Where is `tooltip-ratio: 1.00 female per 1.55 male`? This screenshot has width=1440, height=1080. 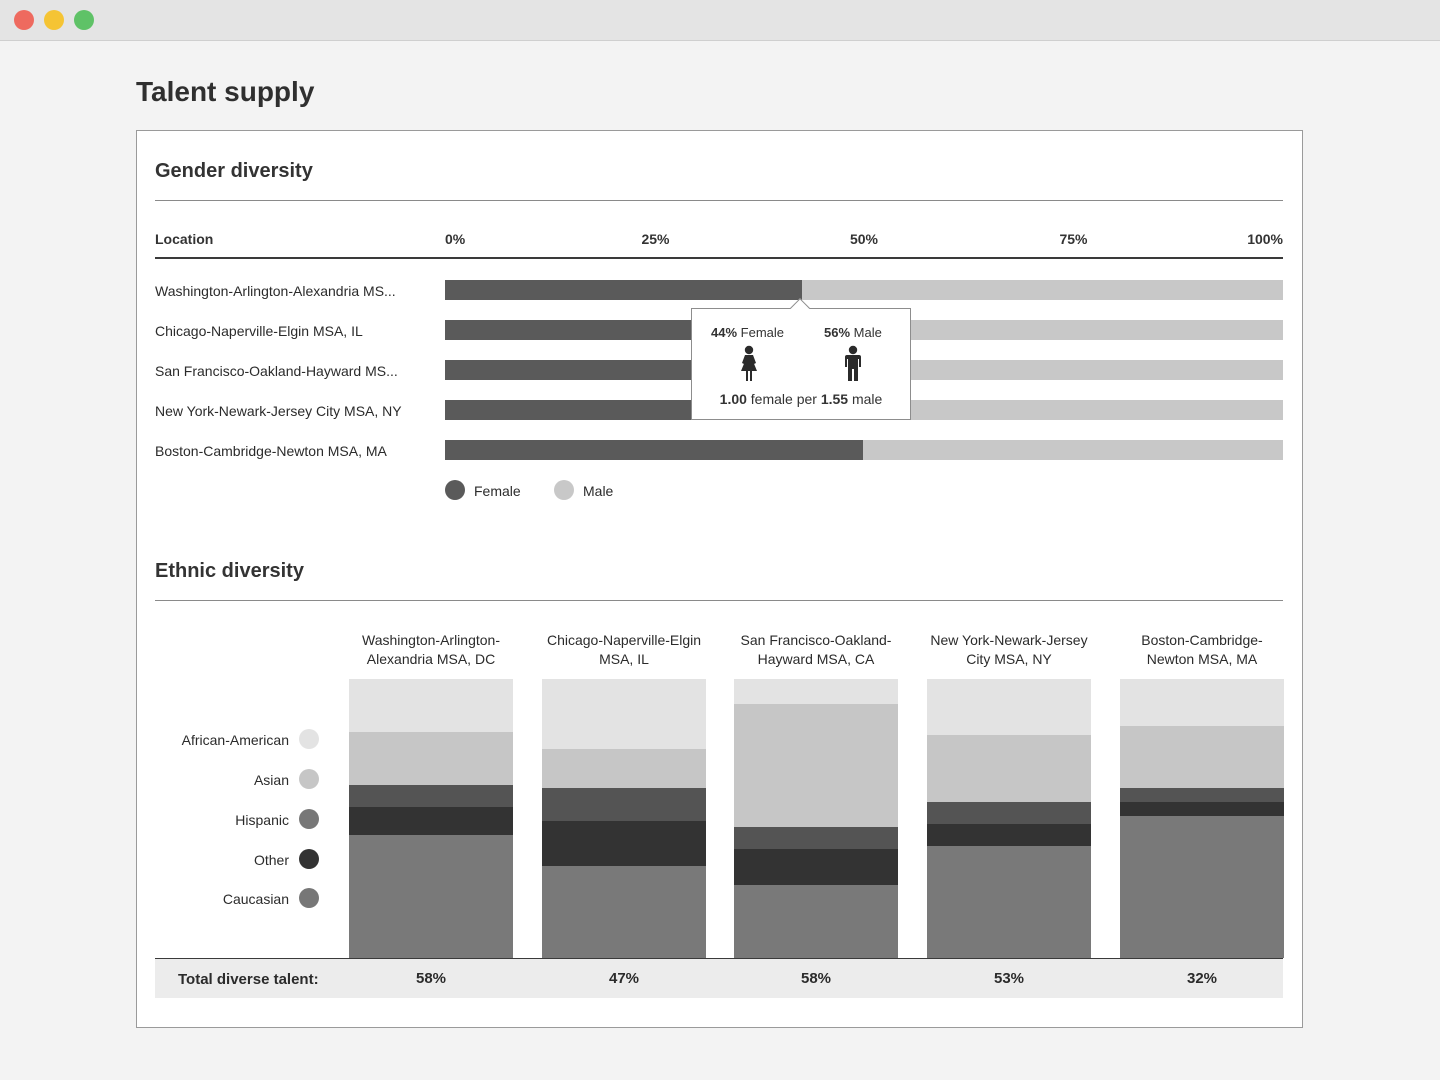
tooltip-ratio: 1.00 female per 1.55 male is located at coordinates (801, 399).